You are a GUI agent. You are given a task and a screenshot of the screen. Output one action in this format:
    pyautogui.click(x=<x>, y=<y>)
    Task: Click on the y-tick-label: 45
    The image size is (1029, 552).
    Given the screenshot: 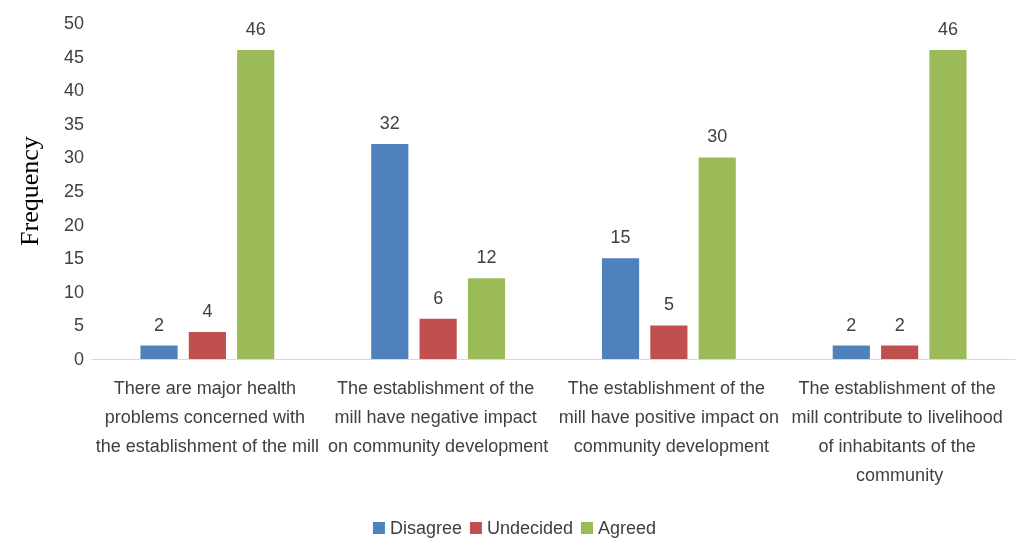 What is the action you would take?
    pyautogui.click(x=73, y=56)
    